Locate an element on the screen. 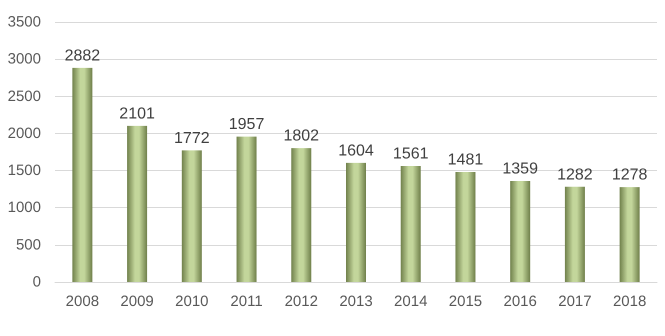  data-label: 1561 is located at coordinates (410, 154).